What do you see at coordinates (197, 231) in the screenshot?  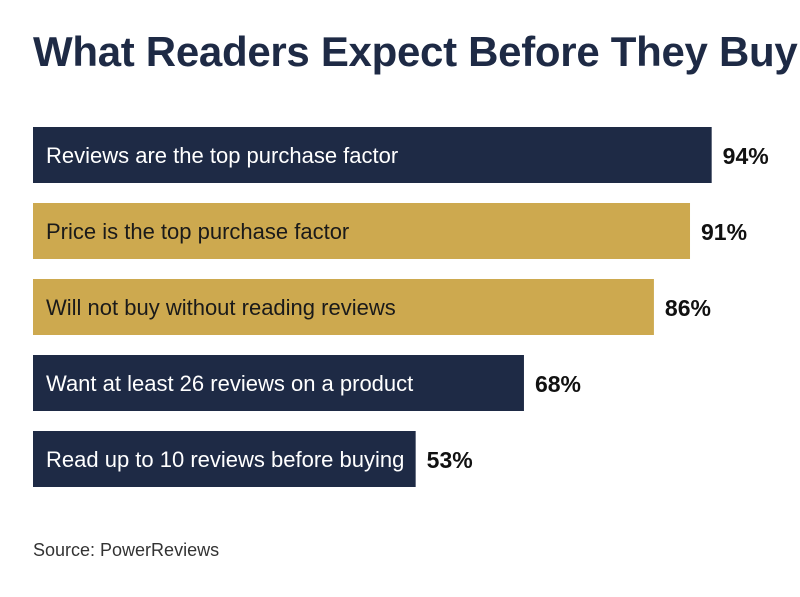 I see `bar-category-label: Price is the top purchase factor` at bounding box center [197, 231].